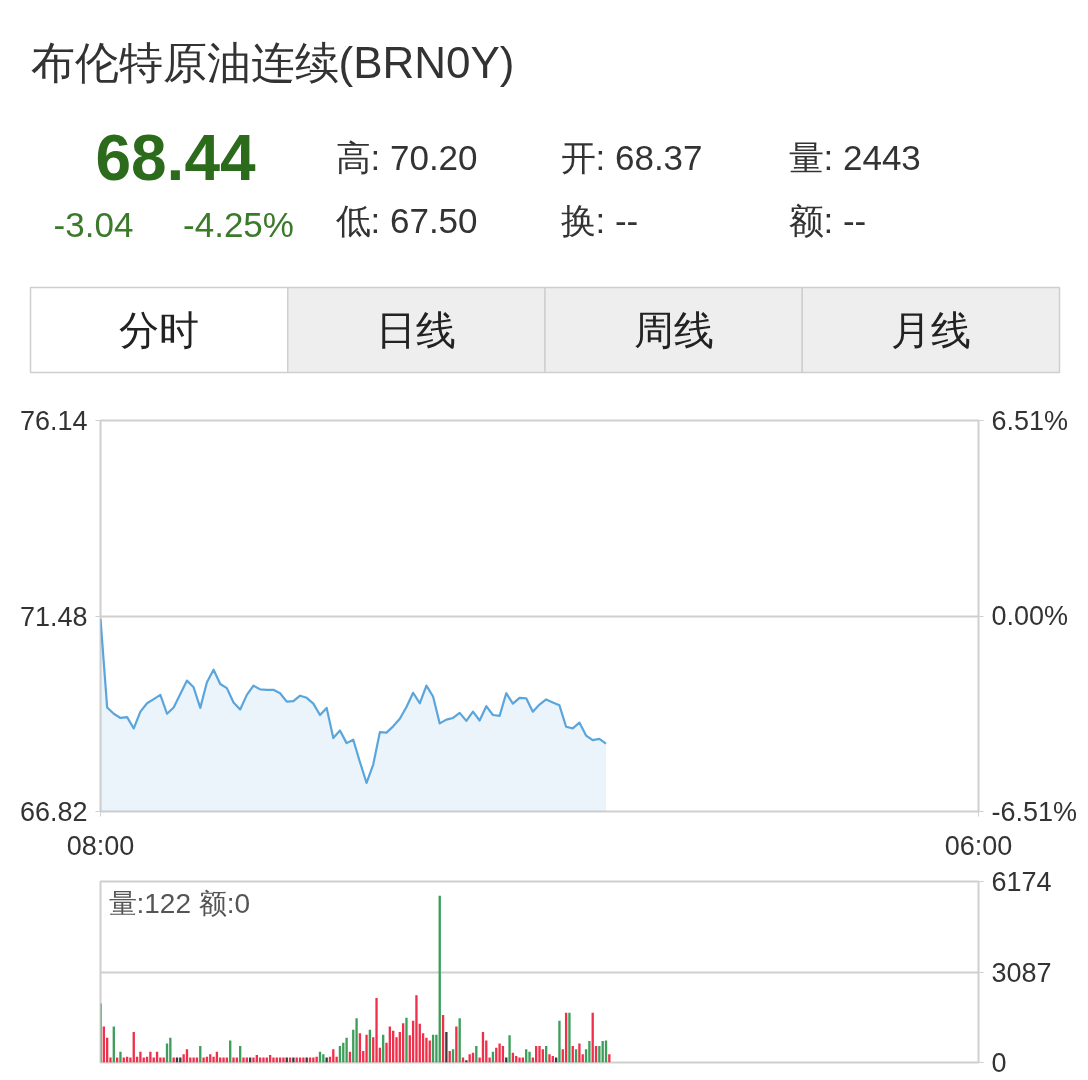 This screenshot has height=1080, width=1088. What do you see at coordinates (631, 157) in the screenshot?
I see `text: 开: 68.37` at bounding box center [631, 157].